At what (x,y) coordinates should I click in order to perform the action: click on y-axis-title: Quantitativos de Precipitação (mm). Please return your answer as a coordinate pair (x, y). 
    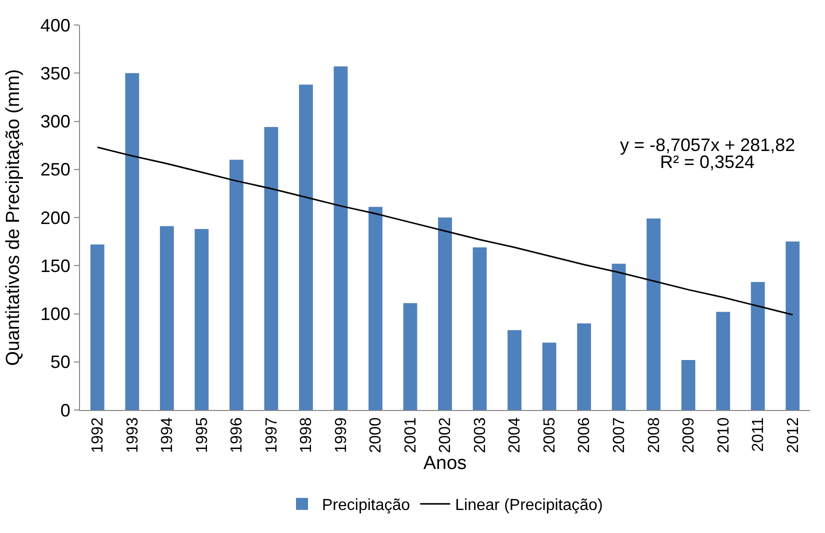
    Looking at the image, I should click on (13, 217).